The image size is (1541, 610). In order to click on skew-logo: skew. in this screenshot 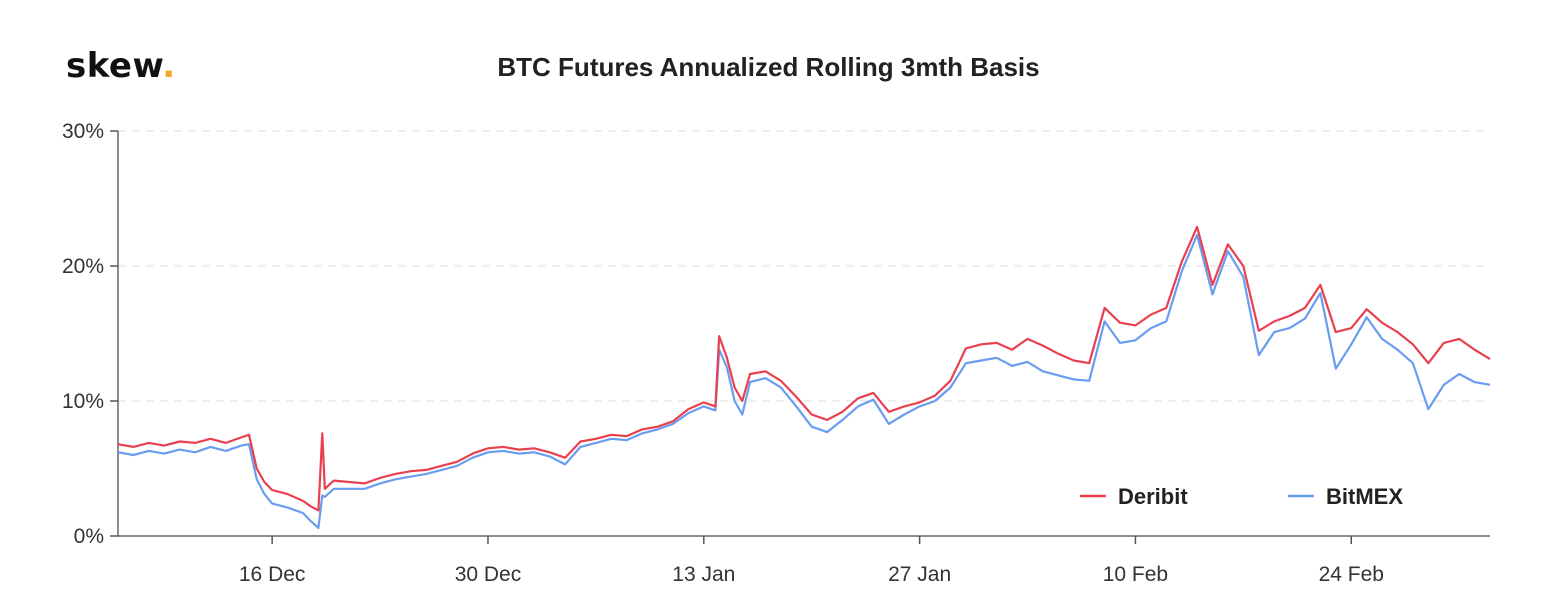, I will do `click(121, 66)`.